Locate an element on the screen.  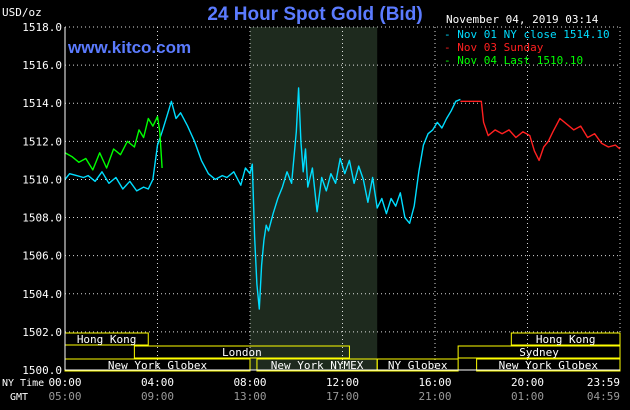
y-tick-label: 1508.0 is located at coordinates (42, 218).